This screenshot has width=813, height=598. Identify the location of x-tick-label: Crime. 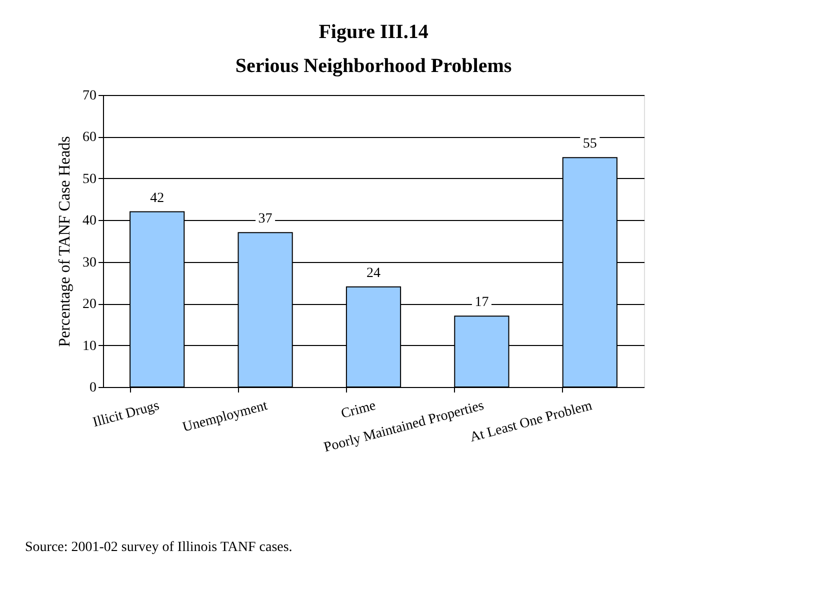
(359, 410).